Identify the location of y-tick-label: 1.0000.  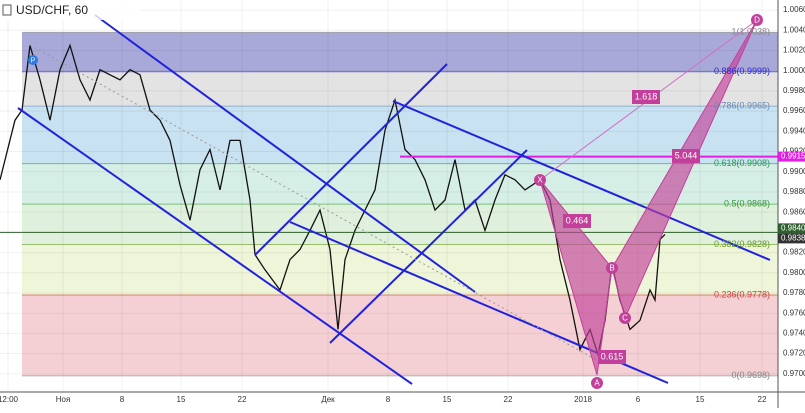
(794, 70).